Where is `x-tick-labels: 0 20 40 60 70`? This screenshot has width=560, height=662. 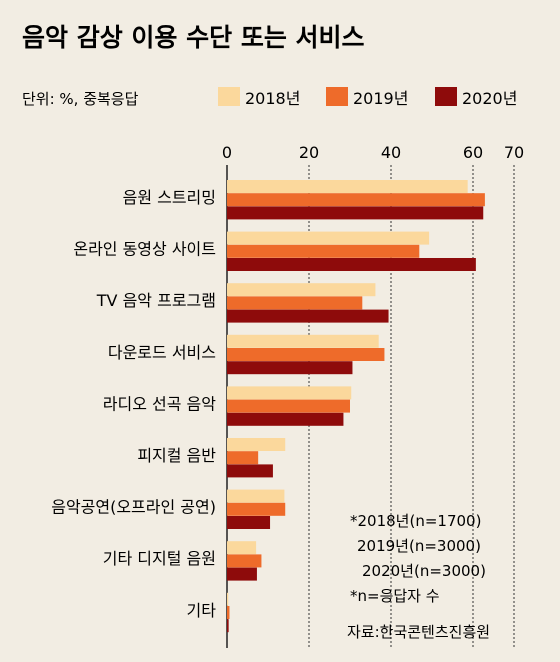
x-tick-labels: 0 20 40 60 70 is located at coordinates (373, 152).